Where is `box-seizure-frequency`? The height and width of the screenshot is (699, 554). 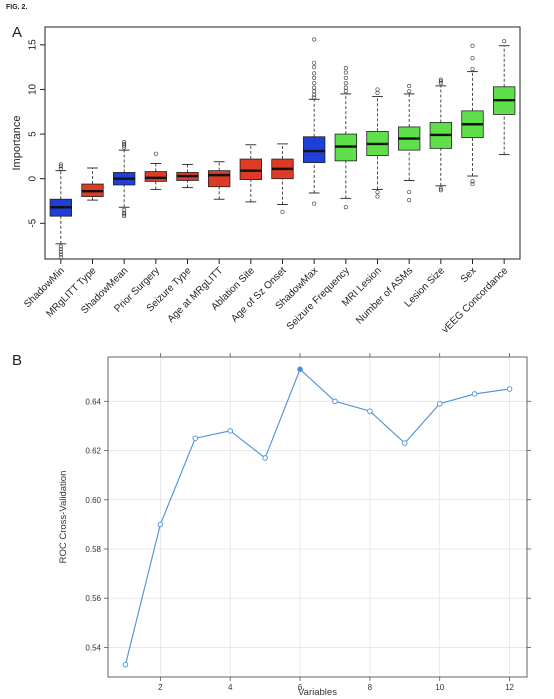 box-seizure-frequency is located at coordinates (346, 138).